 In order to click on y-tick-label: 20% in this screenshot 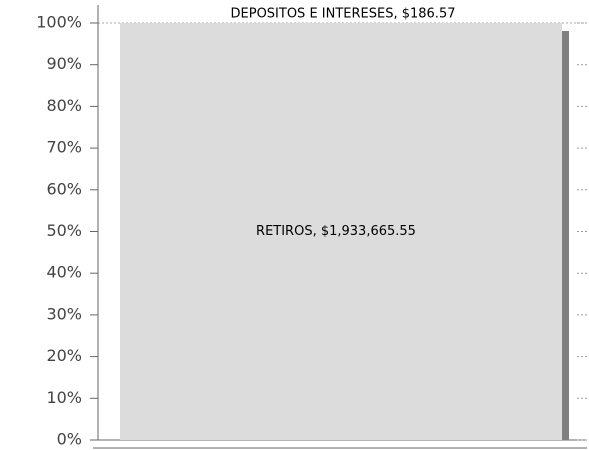, I will do `click(64, 355)`.